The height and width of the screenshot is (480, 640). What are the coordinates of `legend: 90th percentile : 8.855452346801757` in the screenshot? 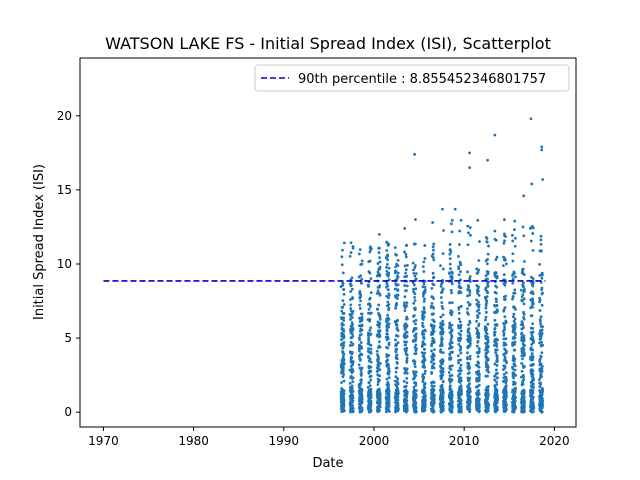 It's located at (412, 78).